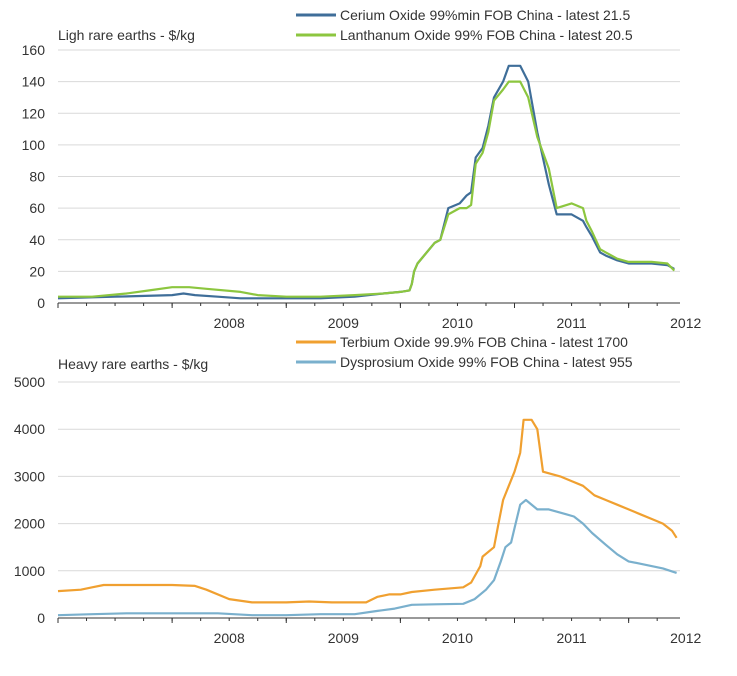 The width and height of the screenshot is (737, 676). What do you see at coordinates (29, 571) in the screenshot?
I see `y-tick-label: 1000` at bounding box center [29, 571].